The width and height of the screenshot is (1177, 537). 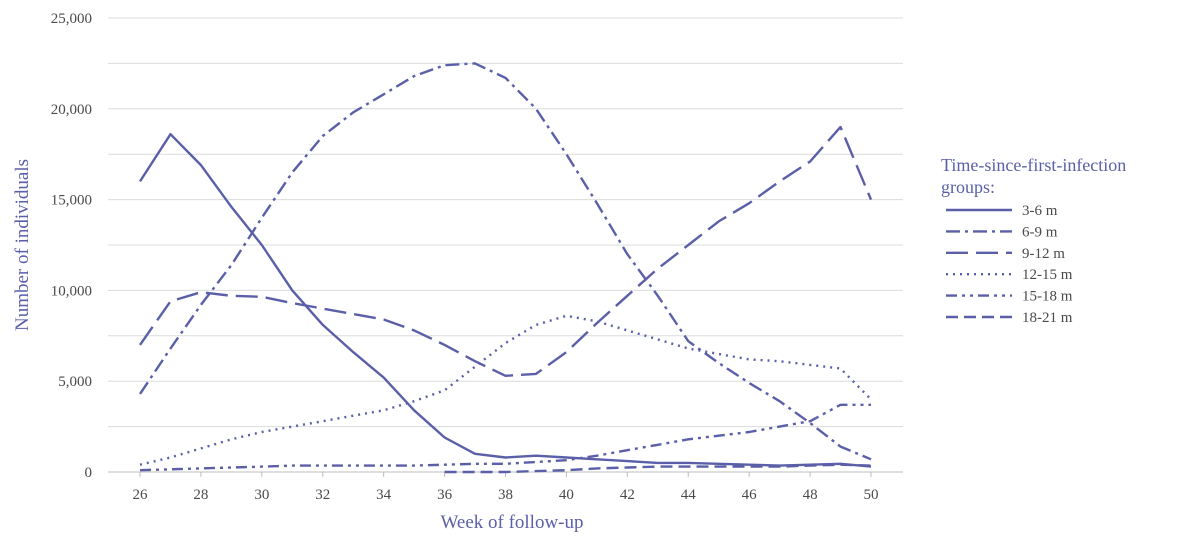 What do you see at coordinates (505, 437) in the screenshot?
I see `series-line-15-18m` at bounding box center [505, 437].